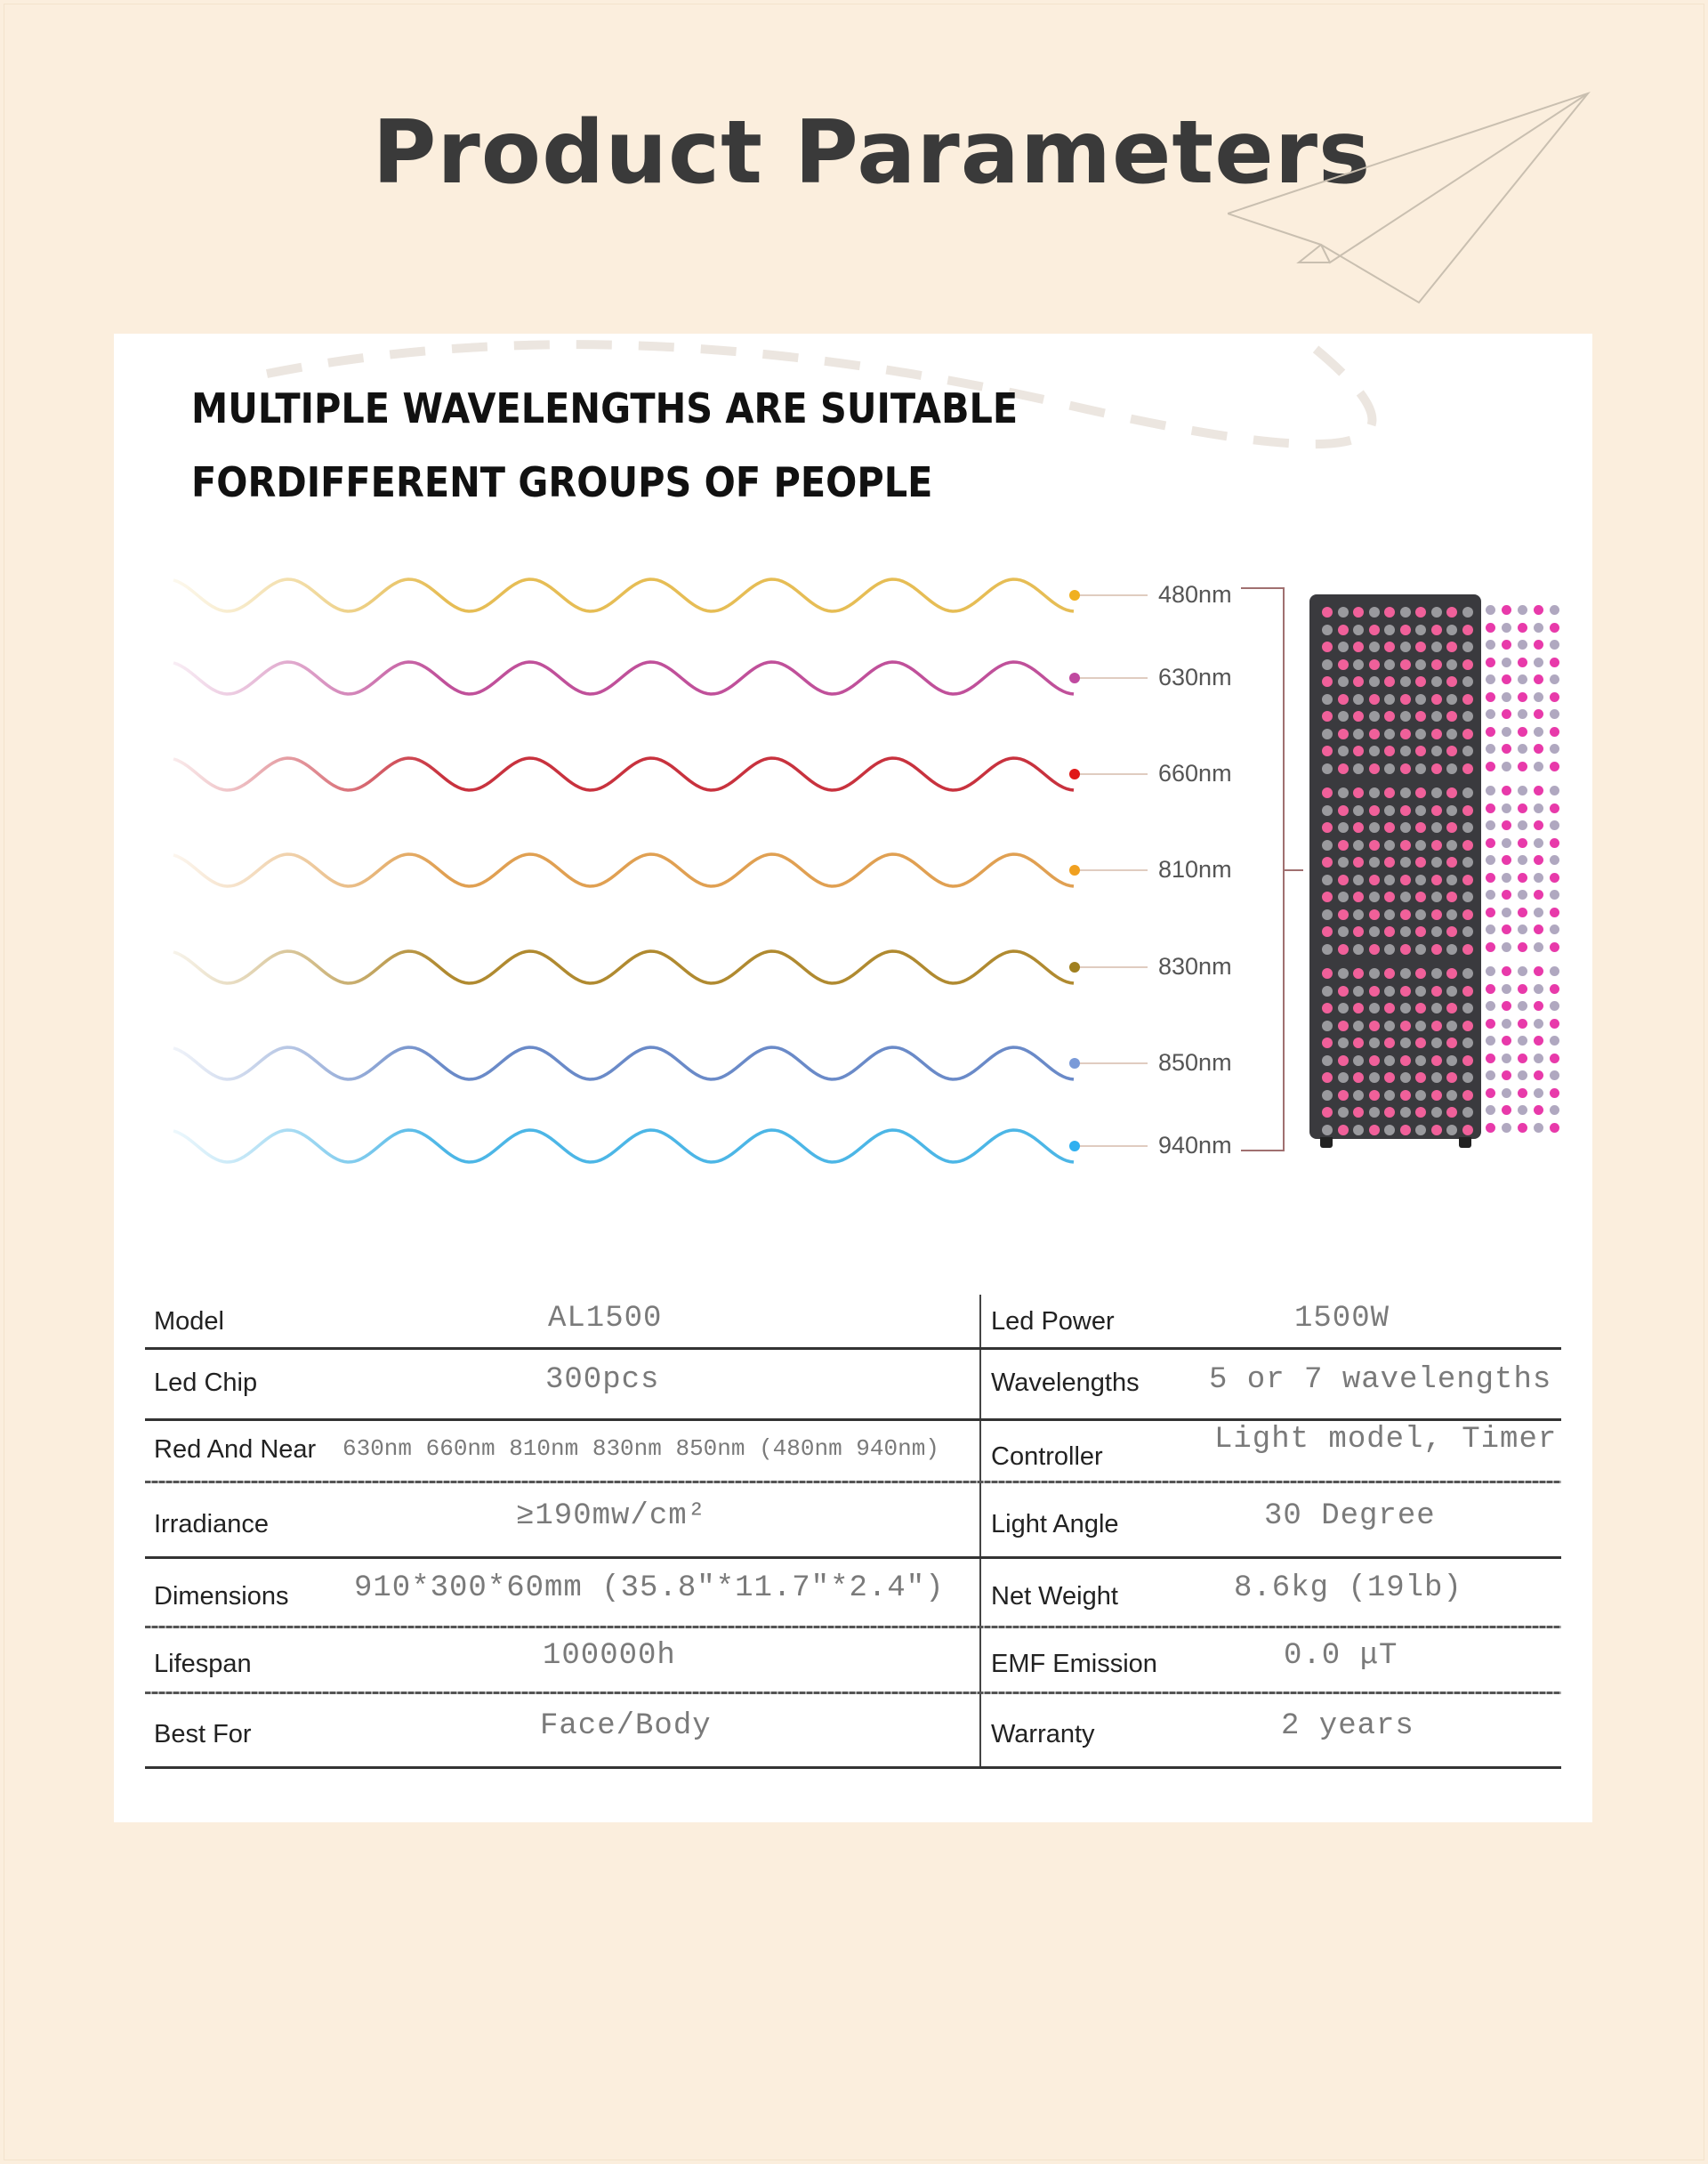 This screenshot has width=1708, height=2164. I want to click on wave-480nm, so click(624, 595).